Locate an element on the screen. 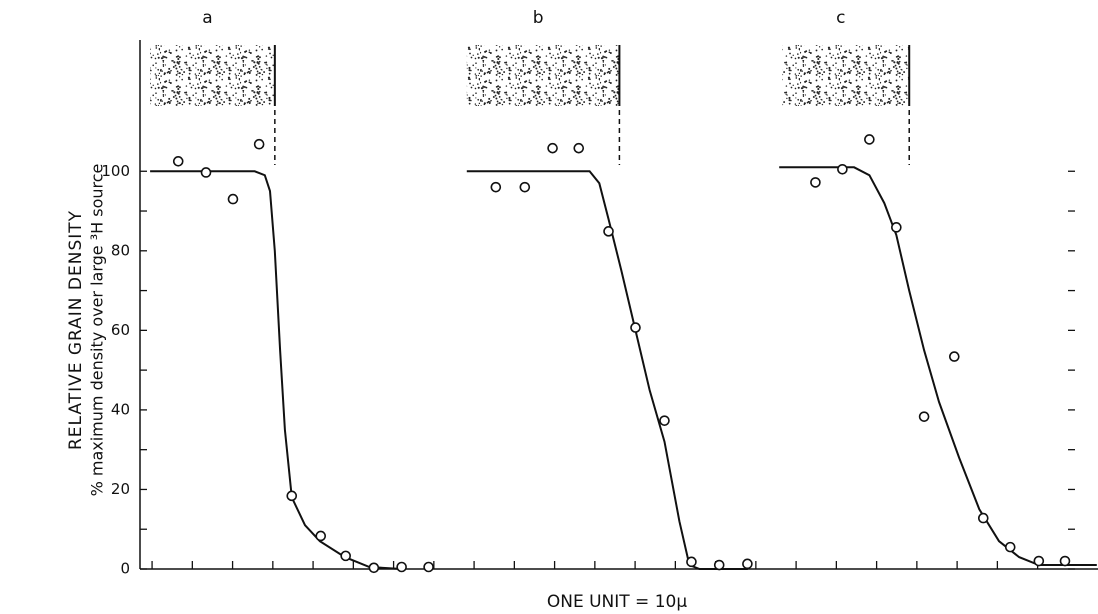 This screenshot has width=1098, height=614. y-tick-label: 20 is located at coordinates (120, 489).